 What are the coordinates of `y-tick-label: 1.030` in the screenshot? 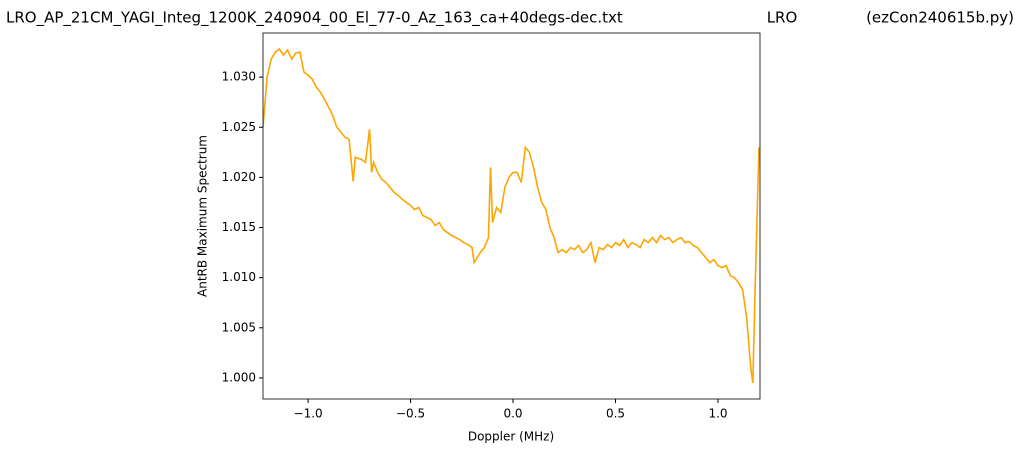 It's located at (239, 77).